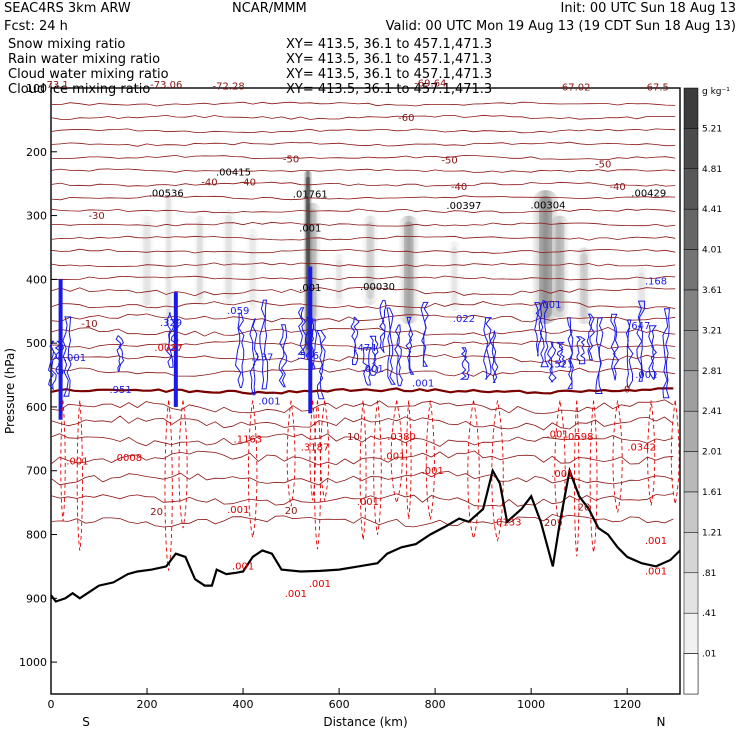 This screenshot has width=740, height=740. I want to click on cloud-water-max-label: .329, so click(171, 323).